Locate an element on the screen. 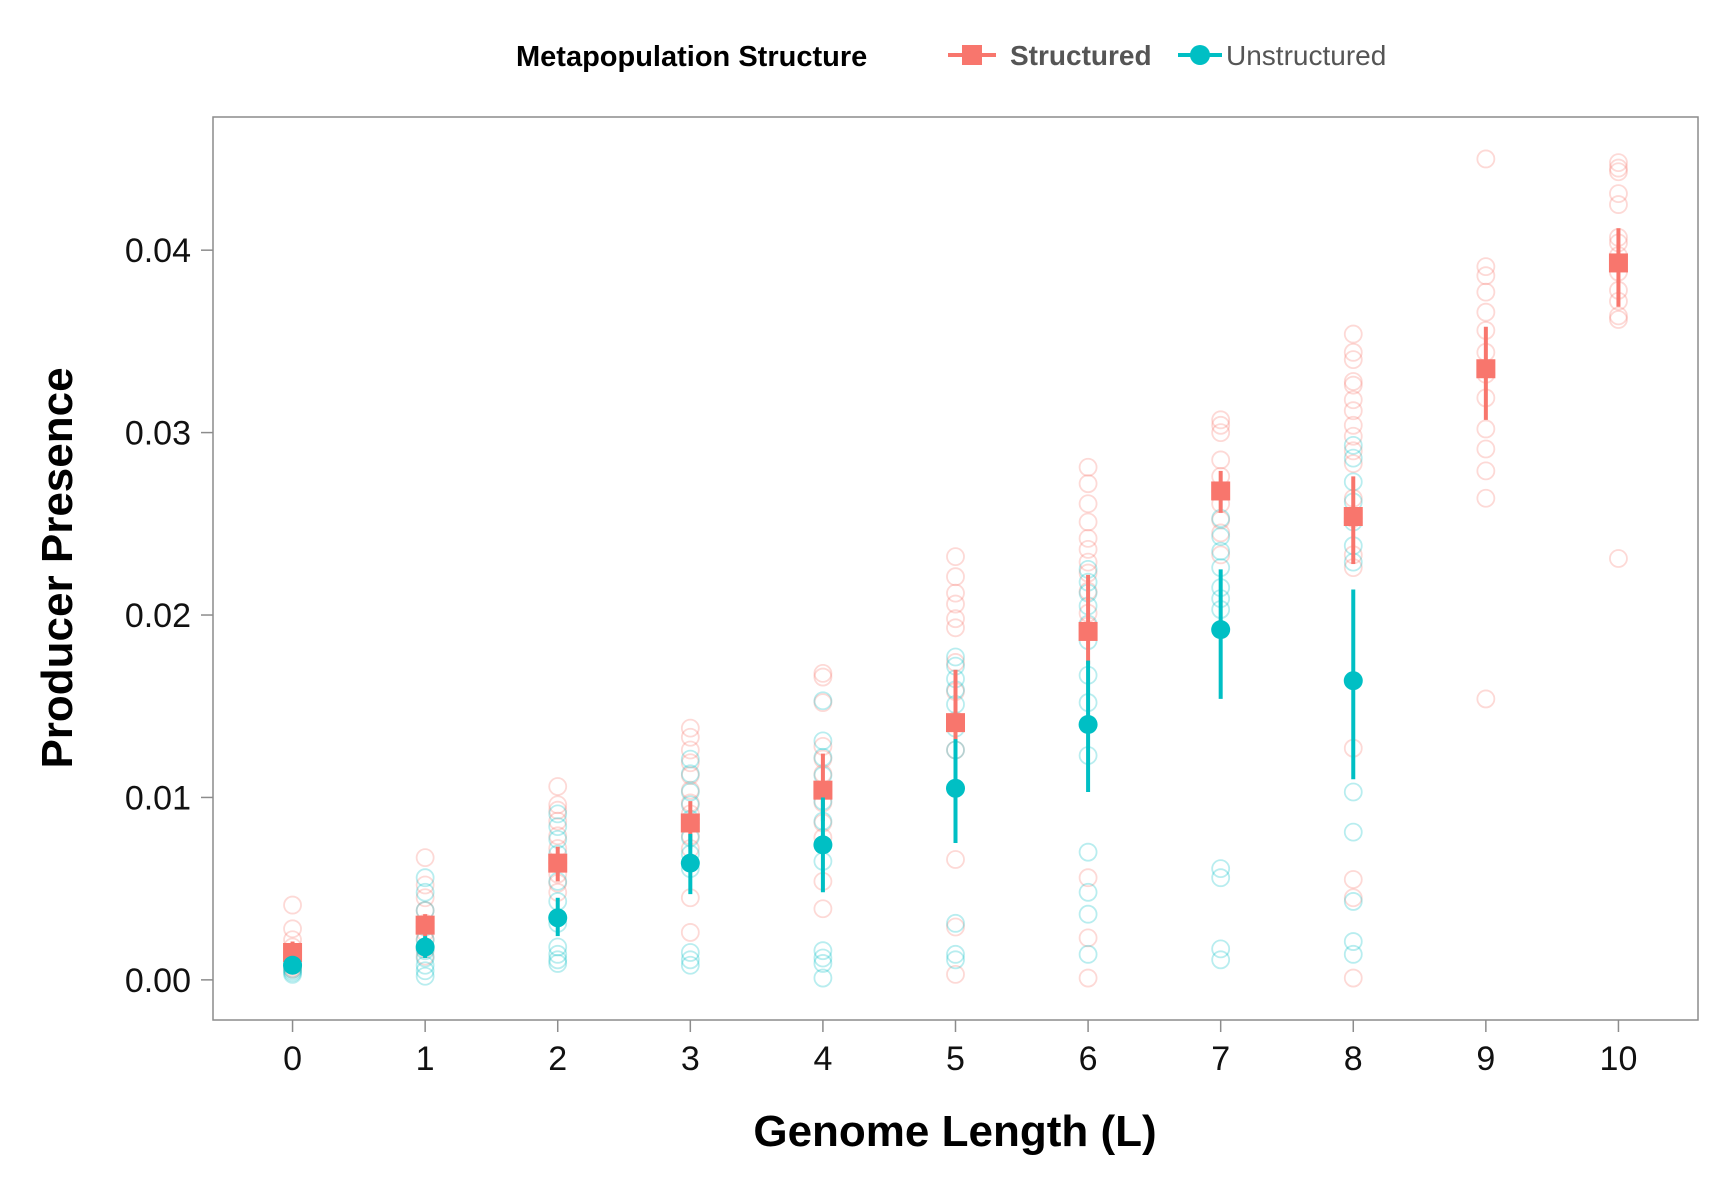  legend-item-structured: Structured is located at coordinates (1050, 55).